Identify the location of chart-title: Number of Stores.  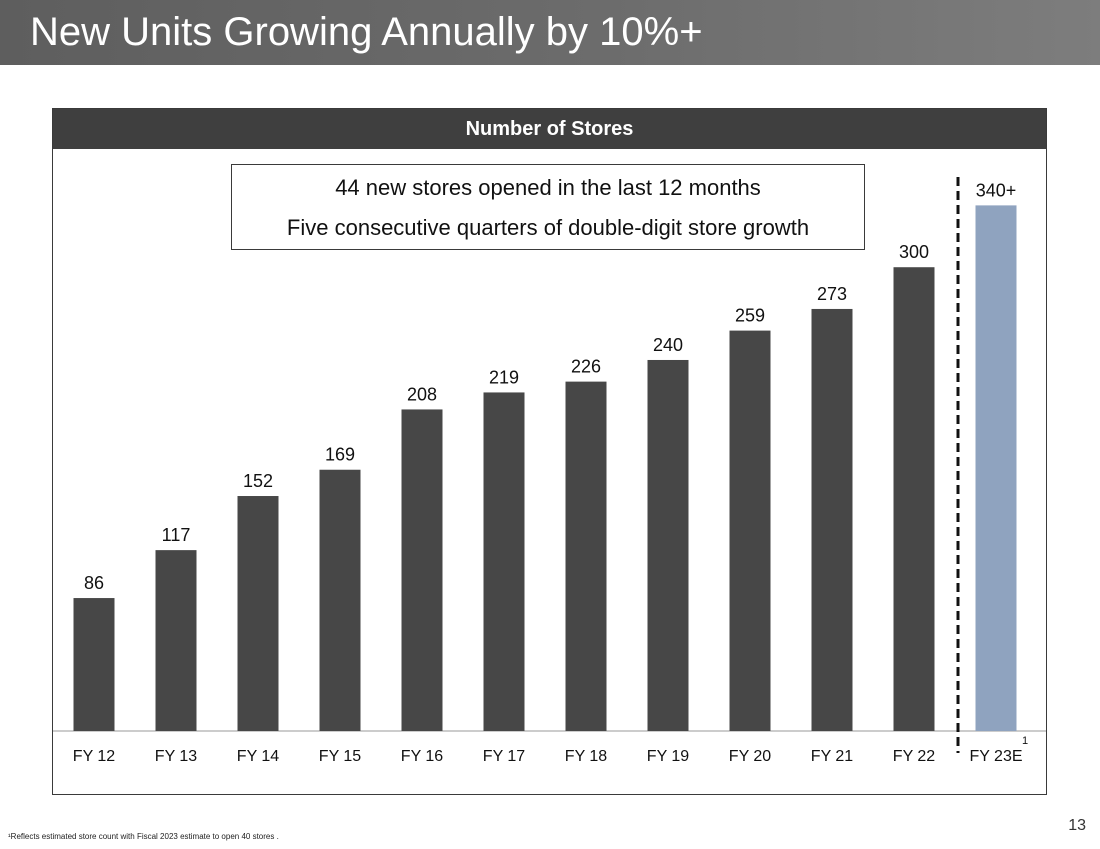
(549, 129).